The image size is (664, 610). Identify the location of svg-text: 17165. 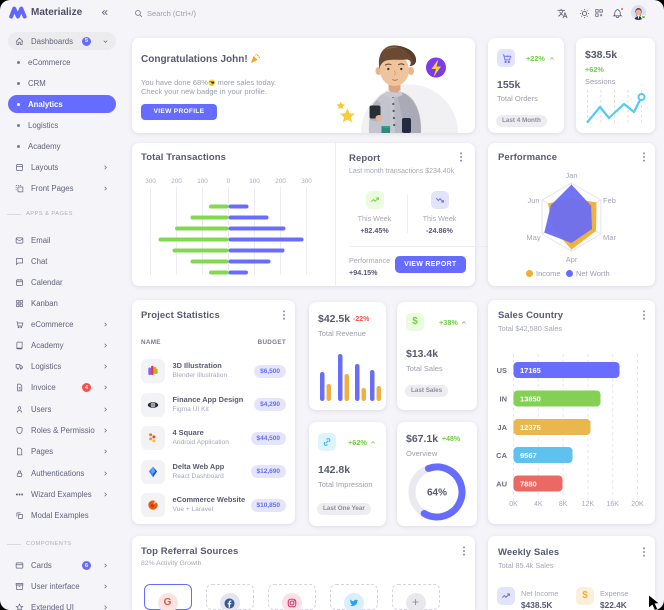
(530, 370).